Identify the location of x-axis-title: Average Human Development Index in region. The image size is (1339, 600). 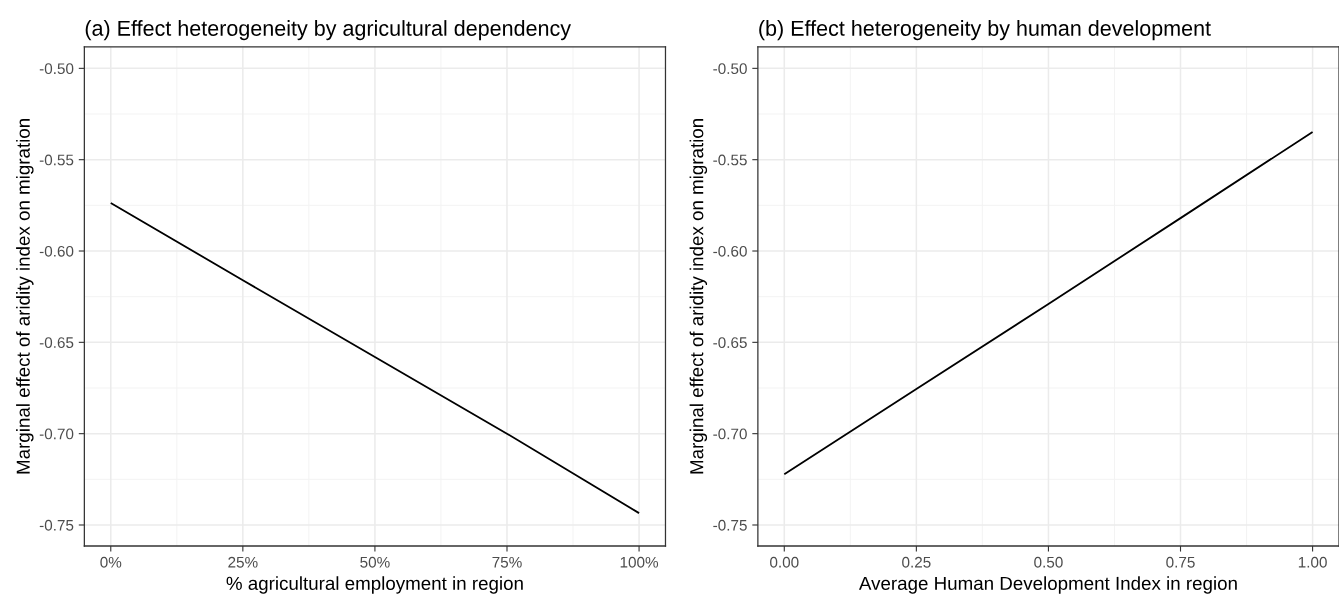
(1047, 585).